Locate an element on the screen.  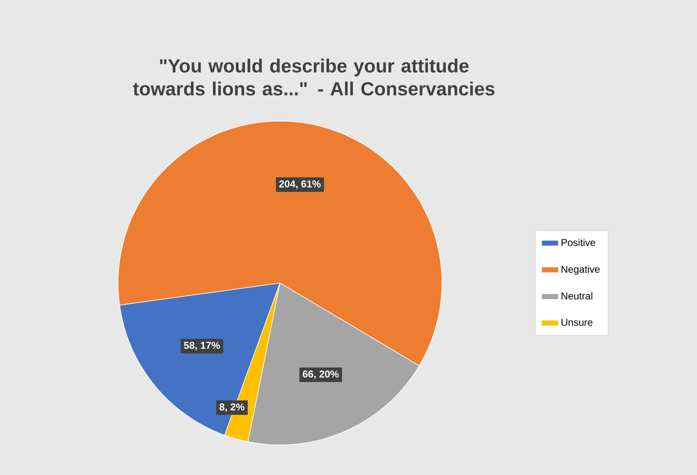
chart-title: "You would describe your attitude towards lions as..." - All Conservancies is located at coordinates (313, 77).